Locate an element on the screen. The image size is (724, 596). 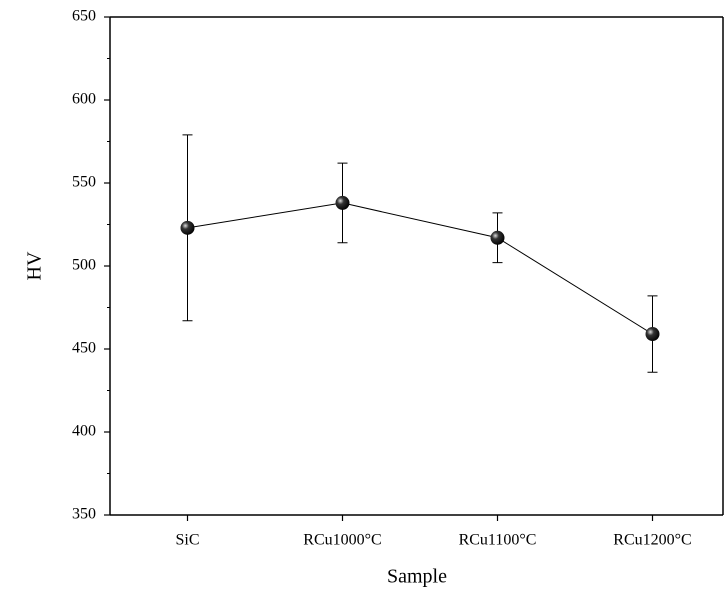
y-tick-label: 400 is located at coordinates (84, 431).